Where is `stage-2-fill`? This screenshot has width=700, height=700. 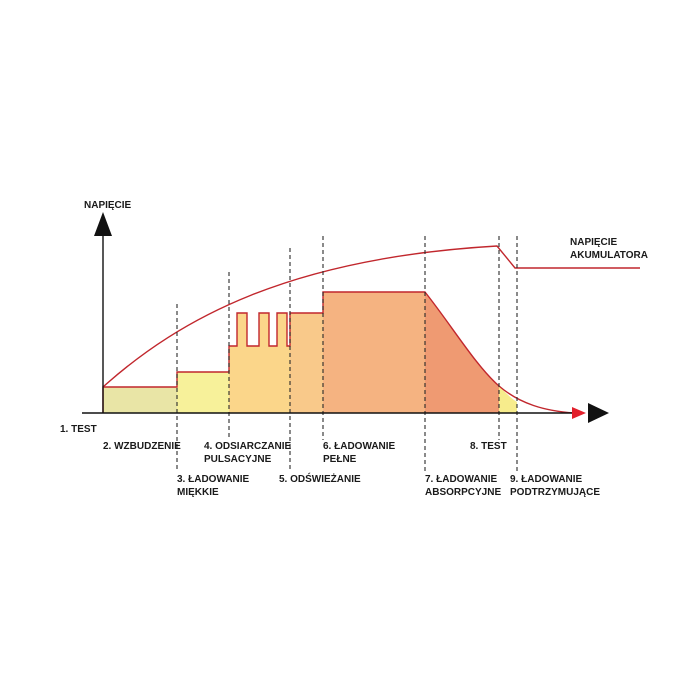 stage-2-fill is located at coordinates (140, 400).